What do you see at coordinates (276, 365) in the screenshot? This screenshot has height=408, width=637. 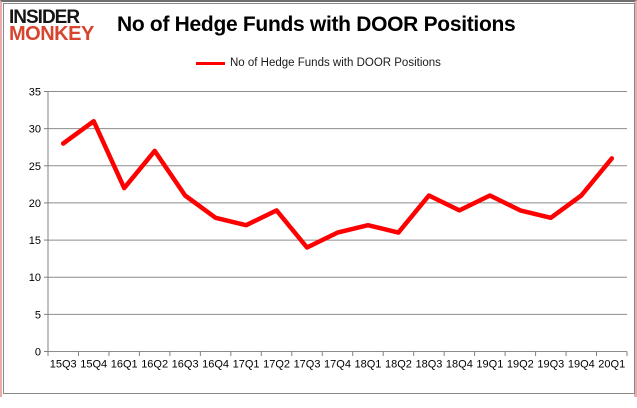 I see `x-tick-label: 17Q2` at bounding box center [276, 365].